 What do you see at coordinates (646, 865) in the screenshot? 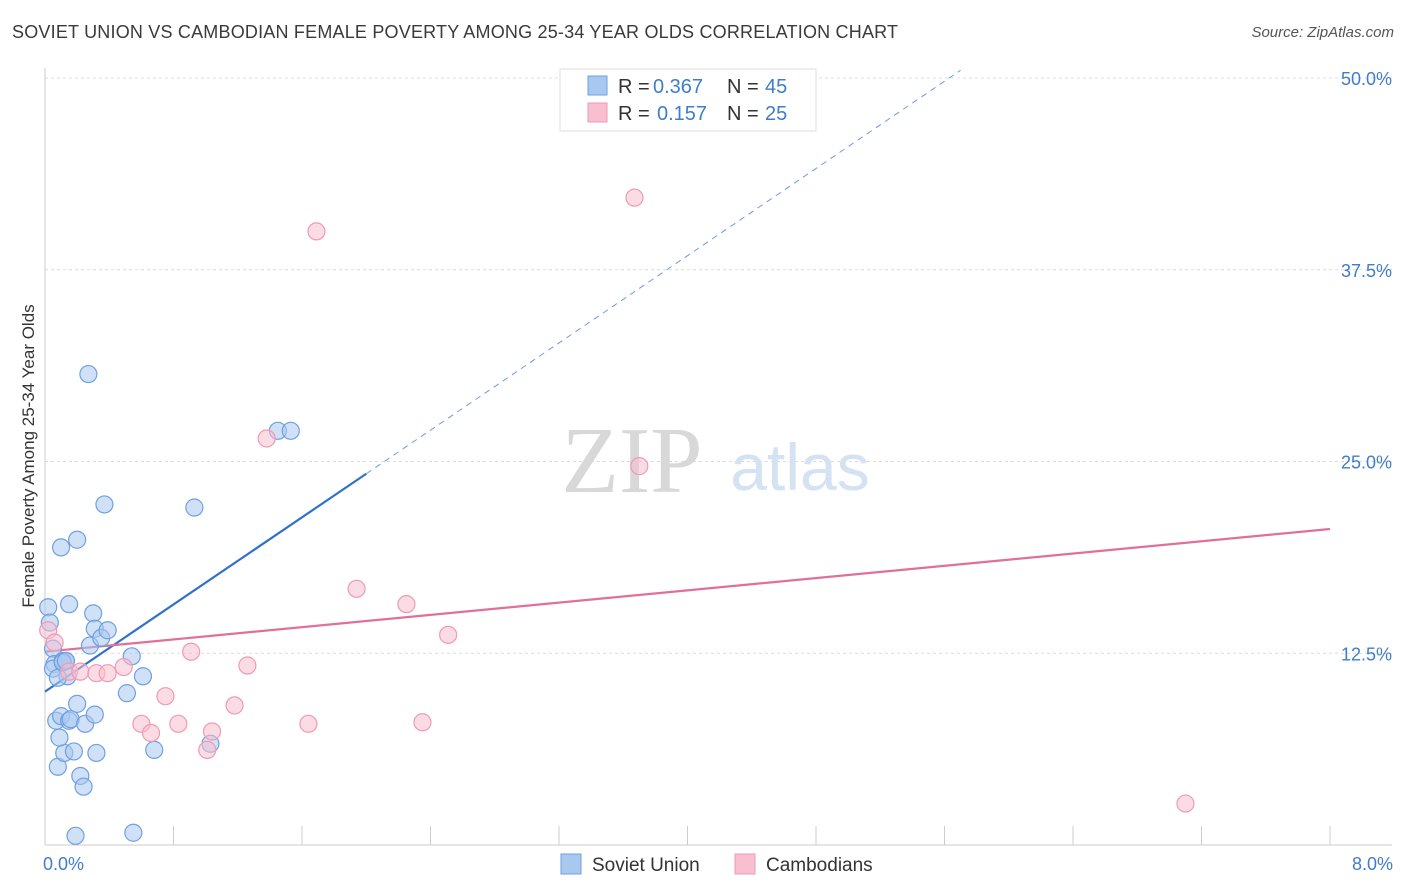
I see `series-legend-soviet: Soviet Union` at bounding box center [646, 865].